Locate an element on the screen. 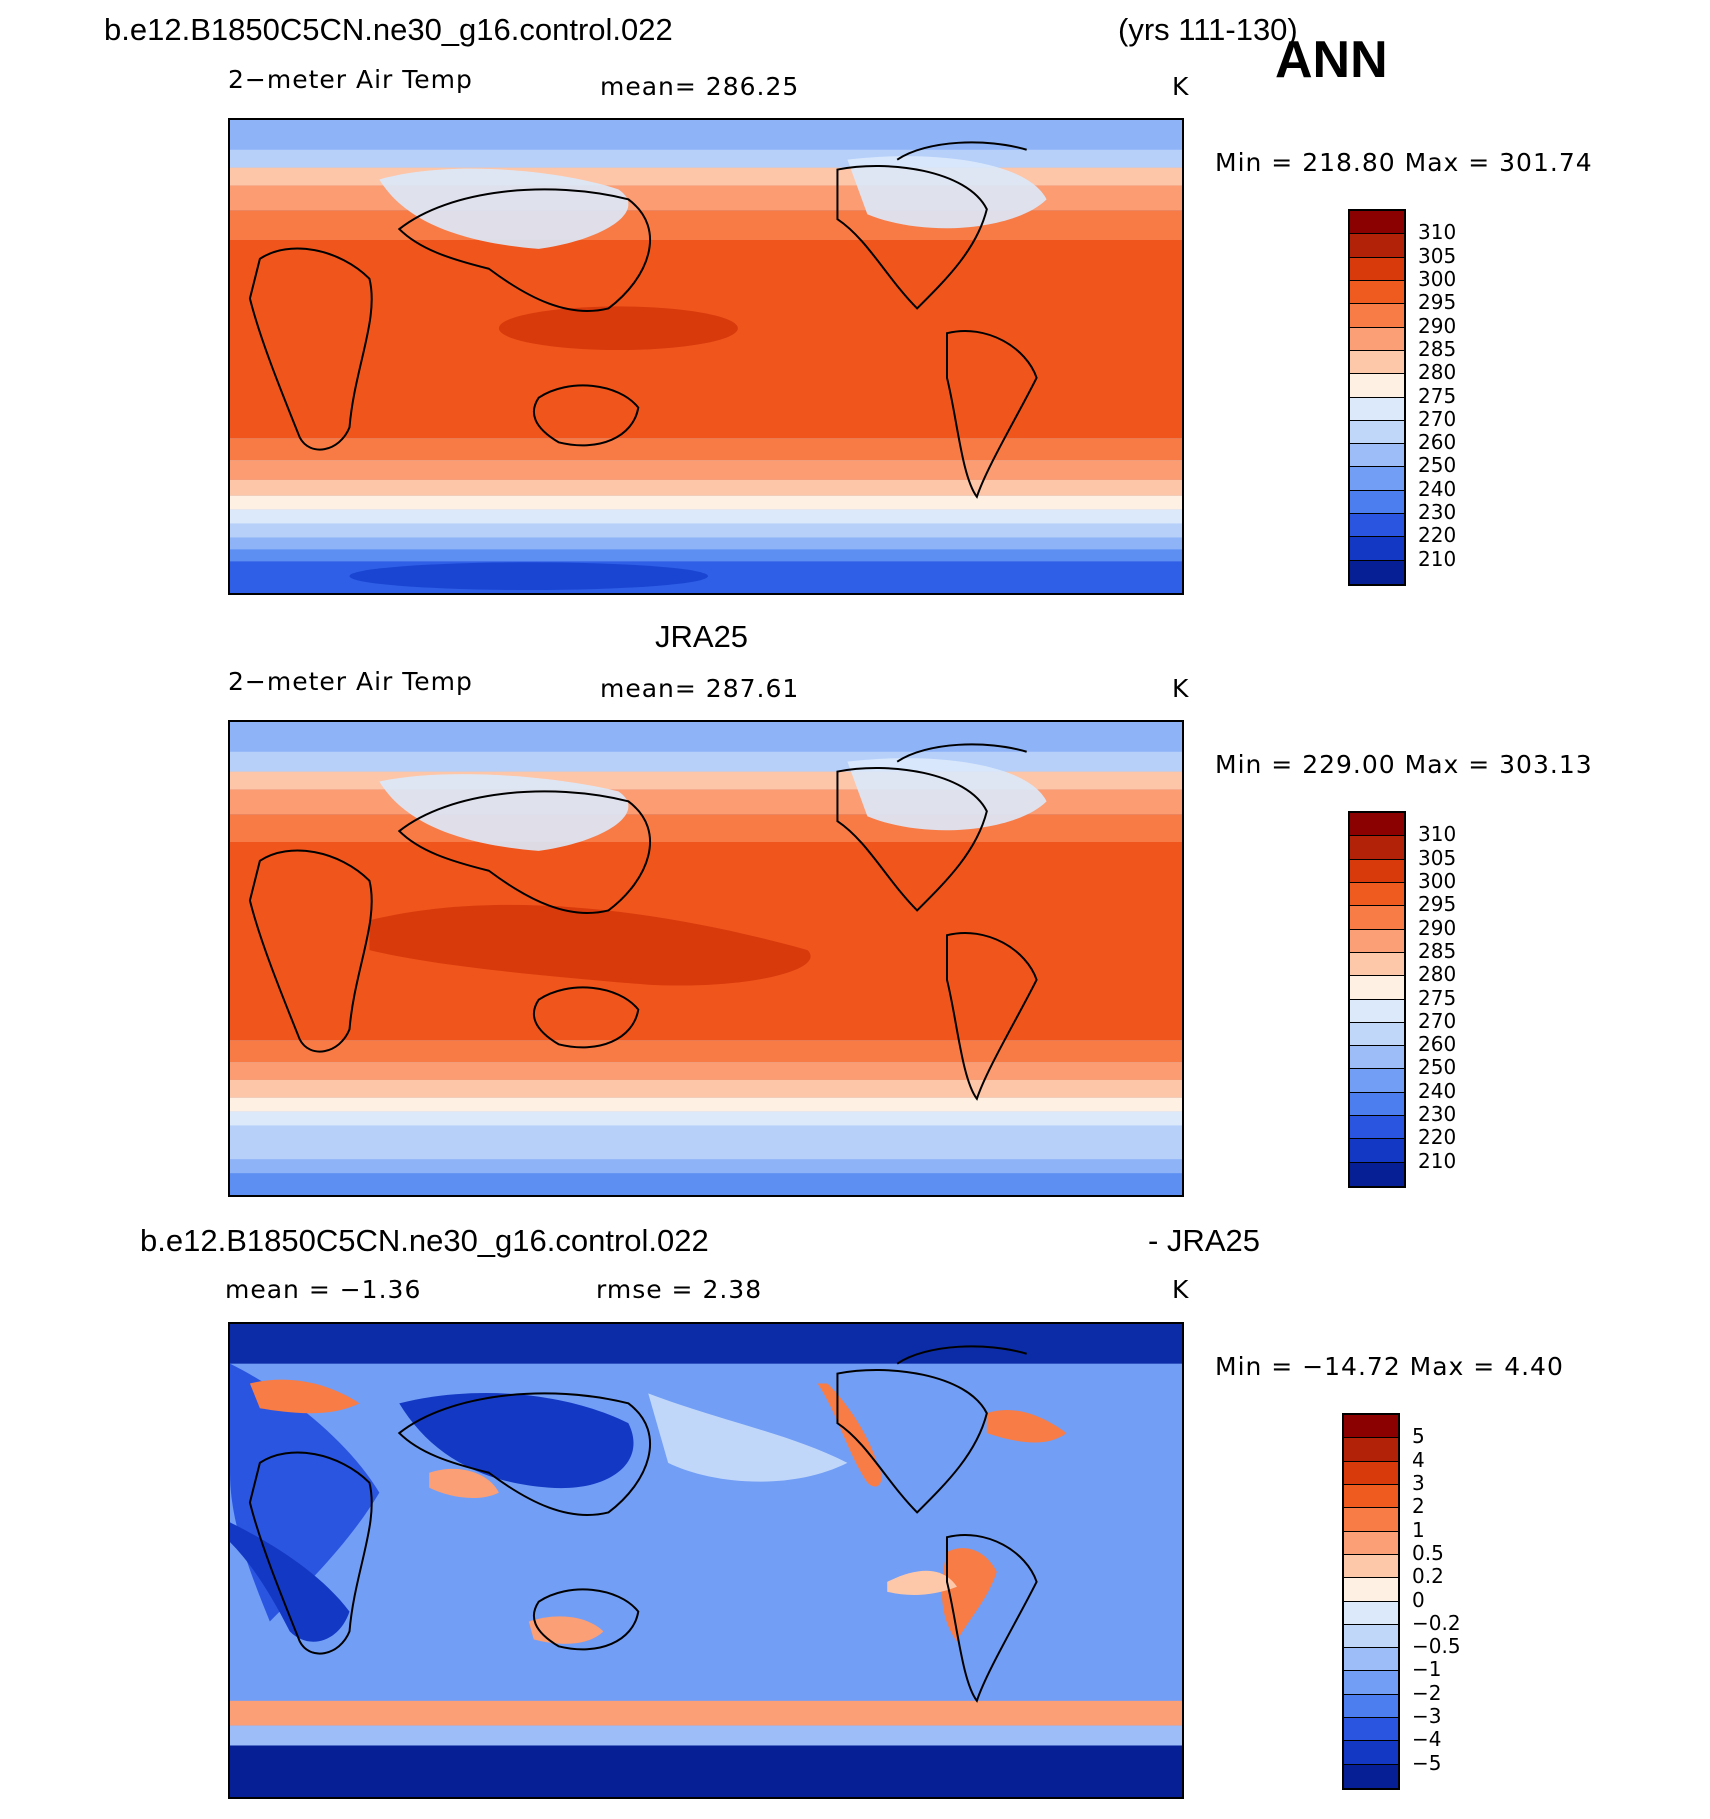  panel-mean-label: mean = −1.36 is located at coordinates (323, 1289).